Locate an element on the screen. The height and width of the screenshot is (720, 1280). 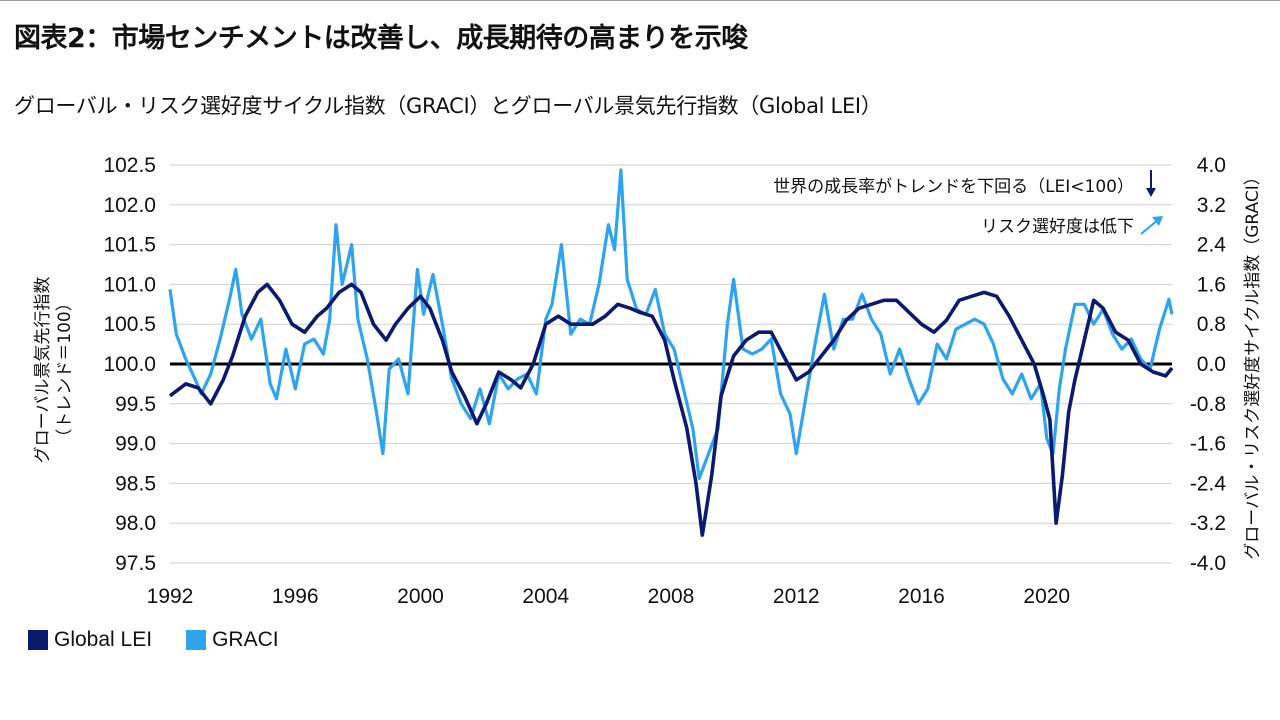
left-tick-label: 102.5 is located at coordinates (129, 165).